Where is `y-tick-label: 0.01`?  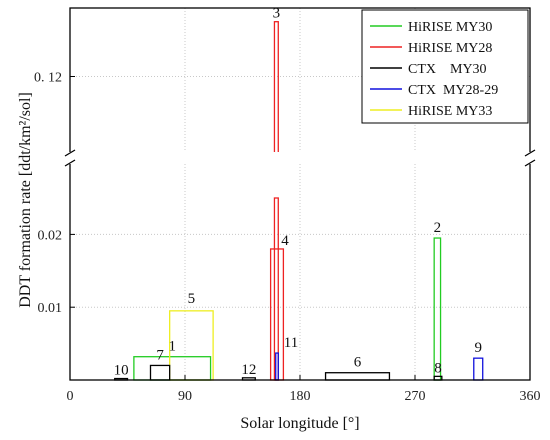
y-tick-label: 0.01 is located at coordinates (50, 308).